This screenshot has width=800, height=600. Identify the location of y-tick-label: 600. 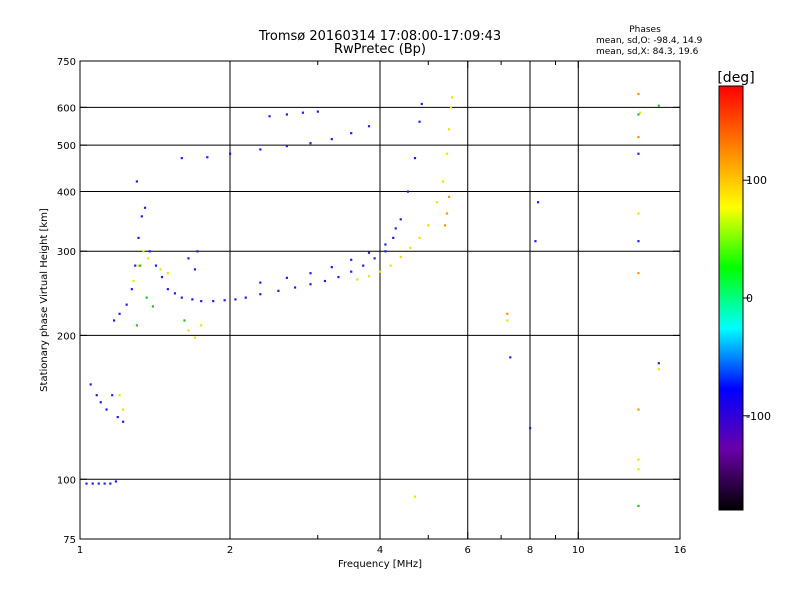
(66, 108).